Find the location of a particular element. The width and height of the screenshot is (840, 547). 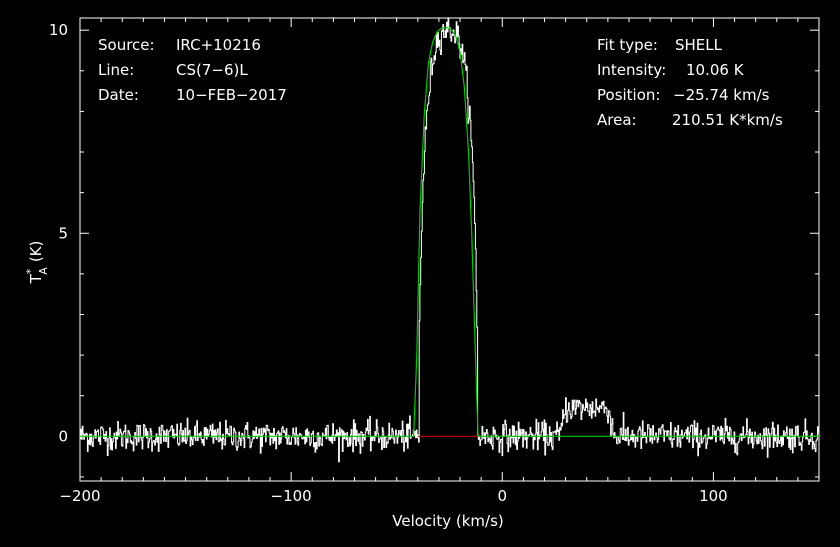

y-axis-label-main: T is located at coordinates (36, 278).